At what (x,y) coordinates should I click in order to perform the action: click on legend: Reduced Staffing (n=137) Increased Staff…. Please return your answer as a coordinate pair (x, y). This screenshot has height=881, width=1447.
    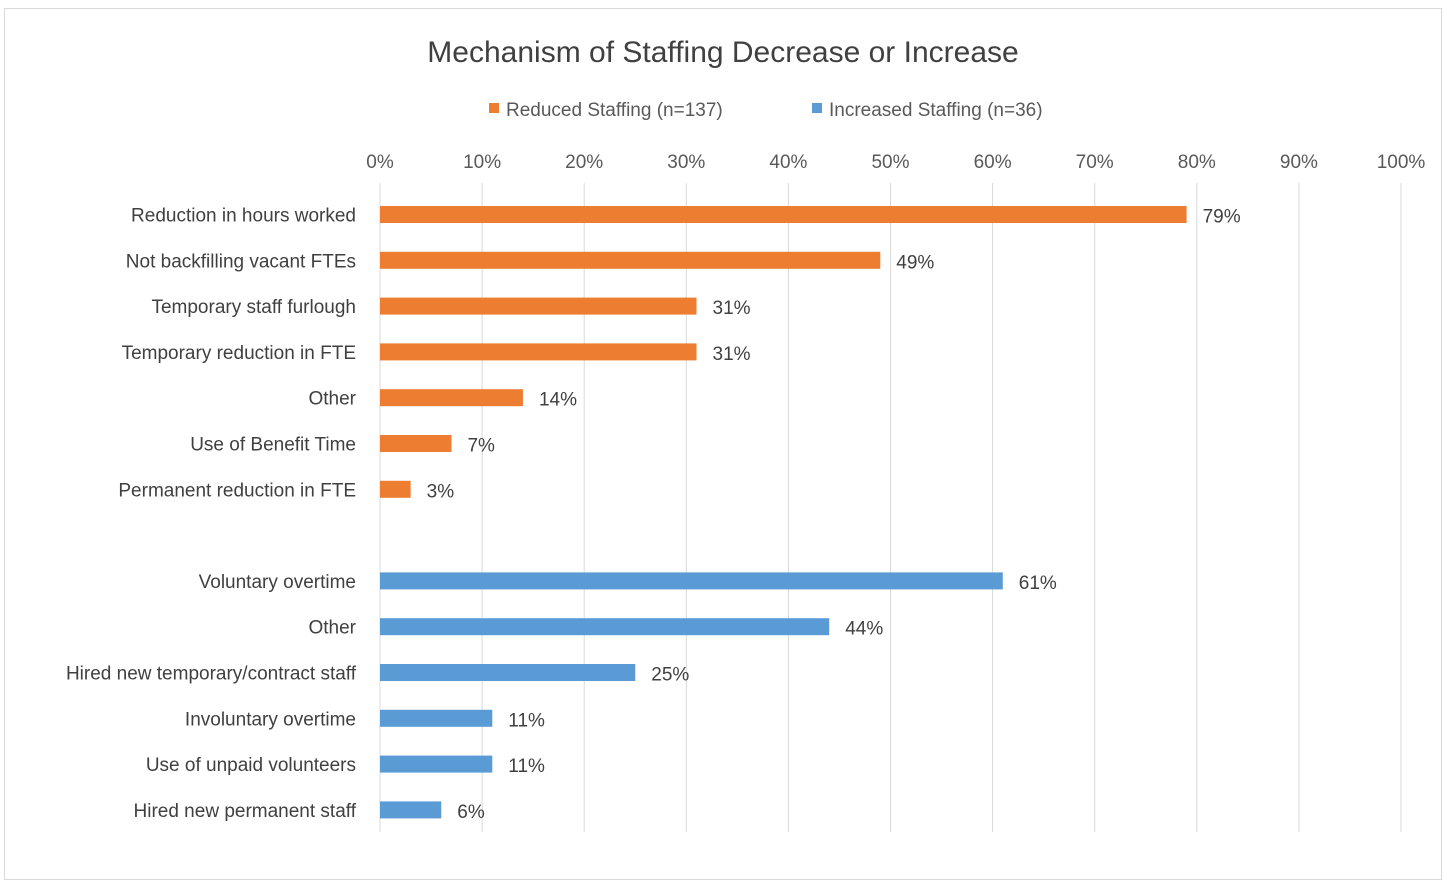
    Looking at the image, I should click on (766, 110).